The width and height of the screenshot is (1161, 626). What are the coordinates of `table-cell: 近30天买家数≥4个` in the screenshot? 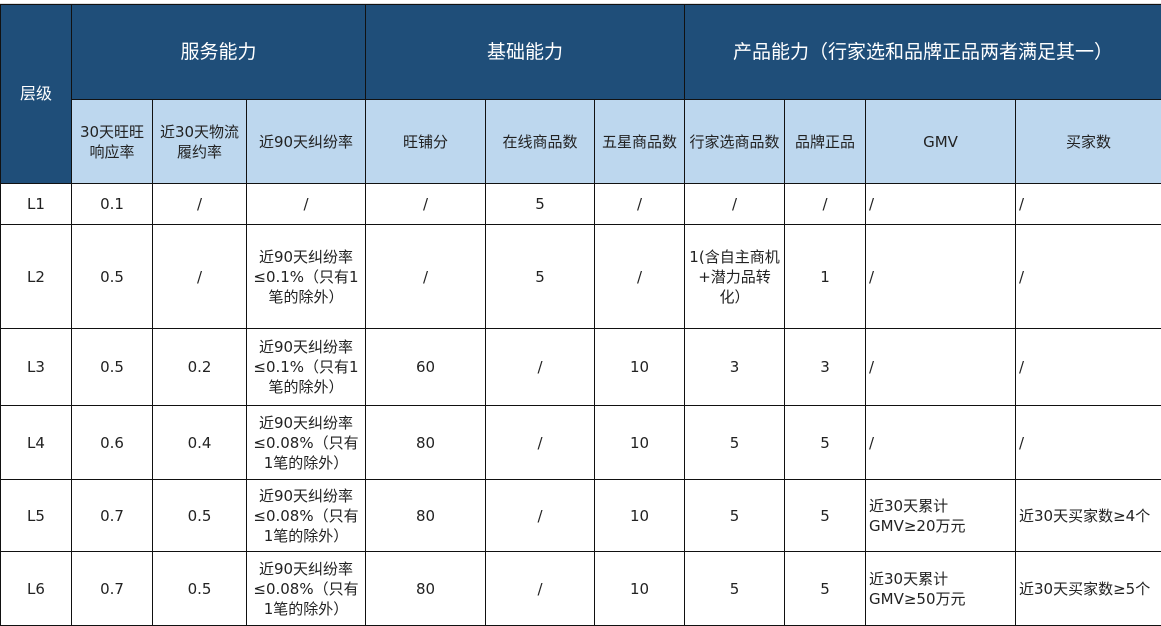 It's located at (1087, 515).